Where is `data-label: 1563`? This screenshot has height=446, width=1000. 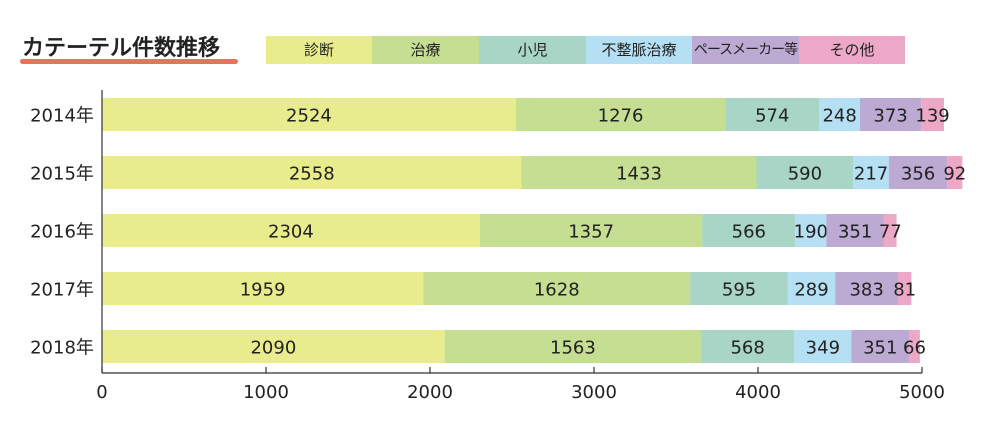 data-label: 1563 is located at coordinates (573, 348).